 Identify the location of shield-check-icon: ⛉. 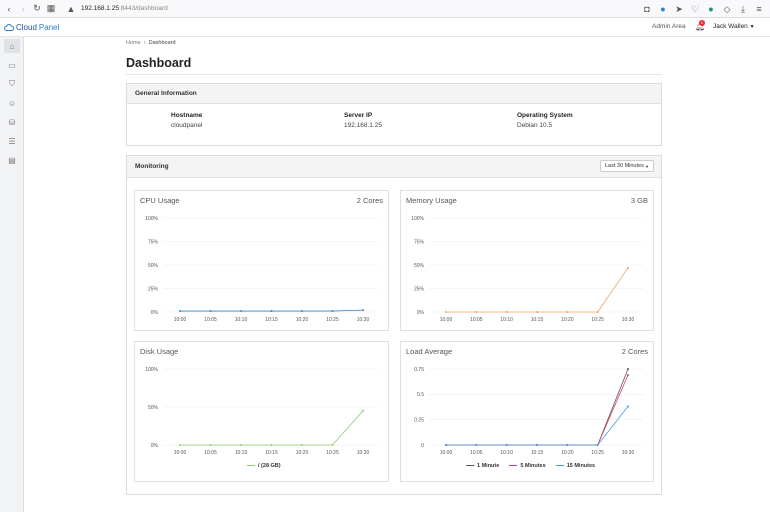
(12, 83).